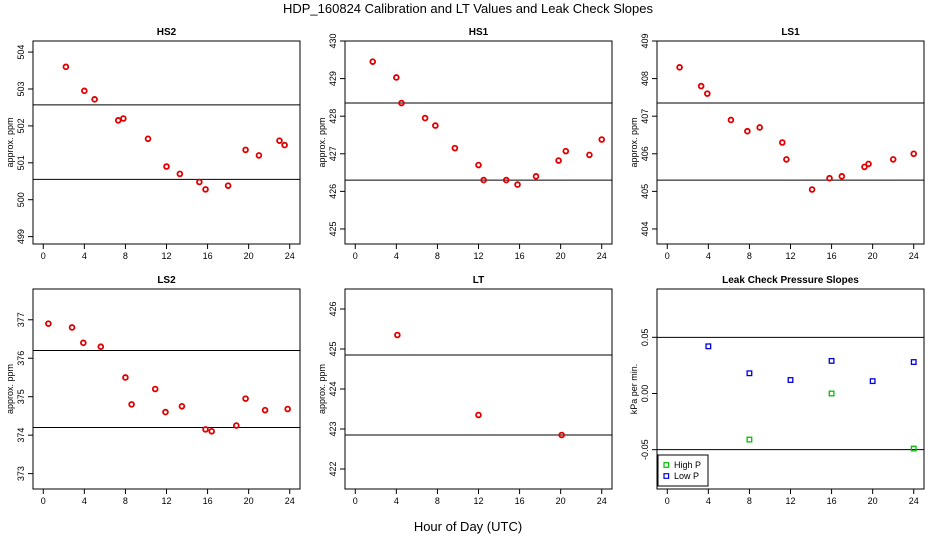 This screenshot has width=936, height=540. I want to click on y-tick-label: 426, so click(333, 308).